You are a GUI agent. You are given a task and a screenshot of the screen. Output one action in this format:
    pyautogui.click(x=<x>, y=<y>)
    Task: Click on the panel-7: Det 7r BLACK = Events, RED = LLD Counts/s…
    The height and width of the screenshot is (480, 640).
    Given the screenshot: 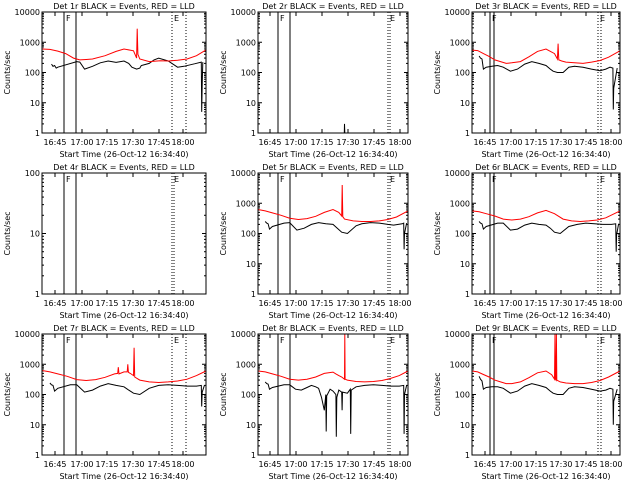 What is the action you would take?
    pyautogui.click(x=105, y=402)
    